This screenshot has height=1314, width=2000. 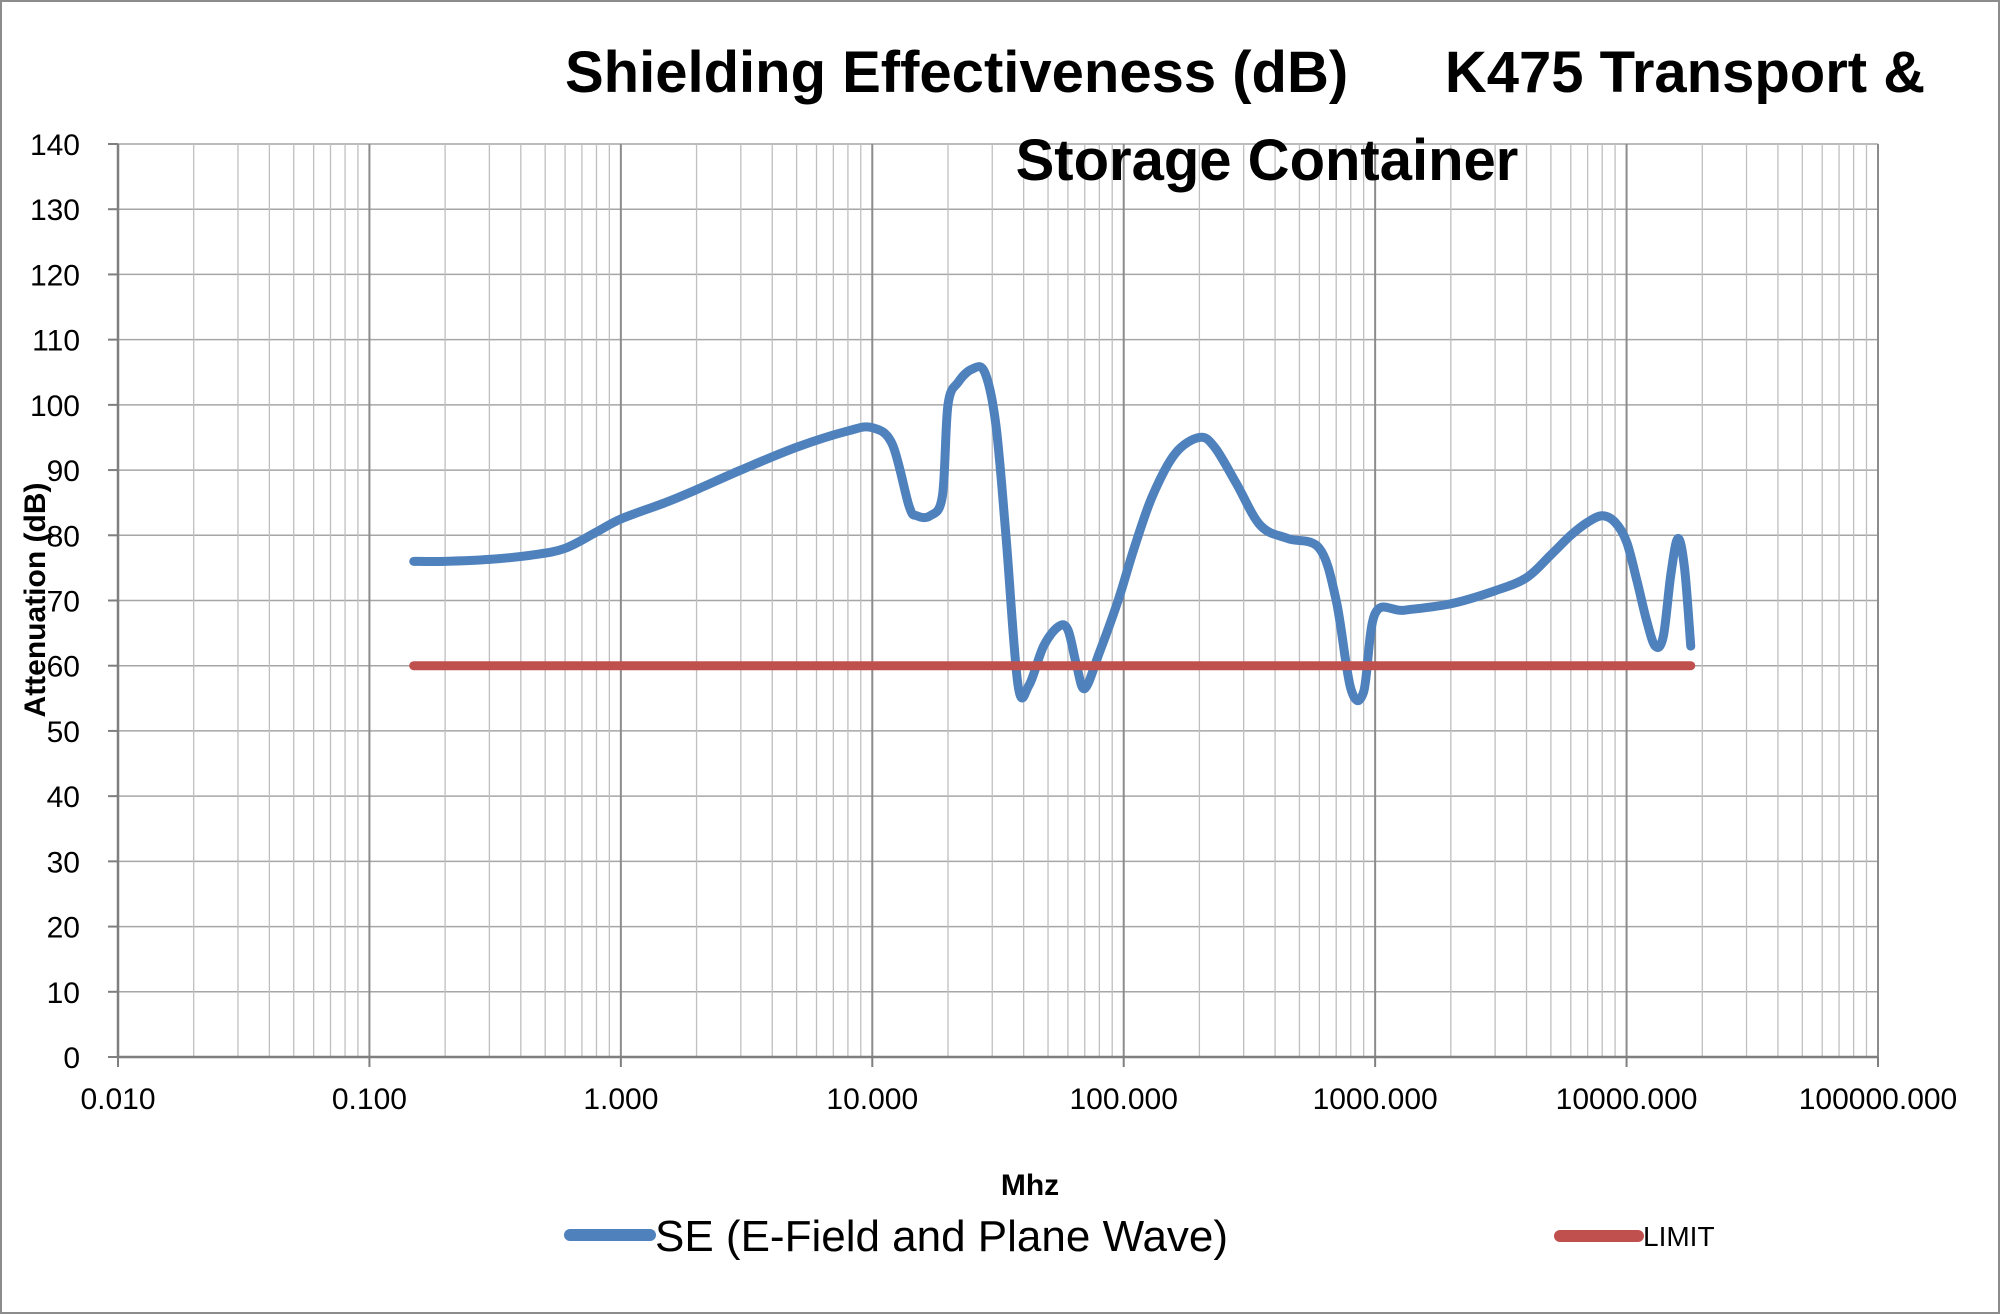 What do you see at coordinates (63, 667) in the screenshot?
I see `y-tick-label: 60` at bounding box center [63, 667].